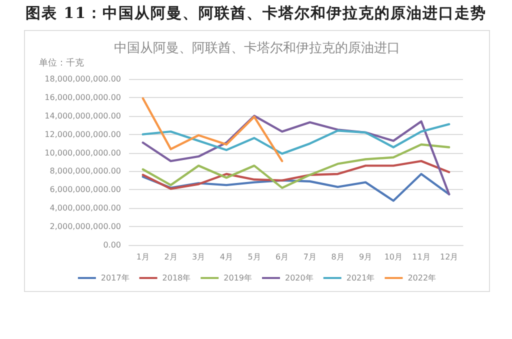 Image resolution: width=512 pixels, height=339 pixels. I want to click on x-tick-label: 9月, so click(365, 257).